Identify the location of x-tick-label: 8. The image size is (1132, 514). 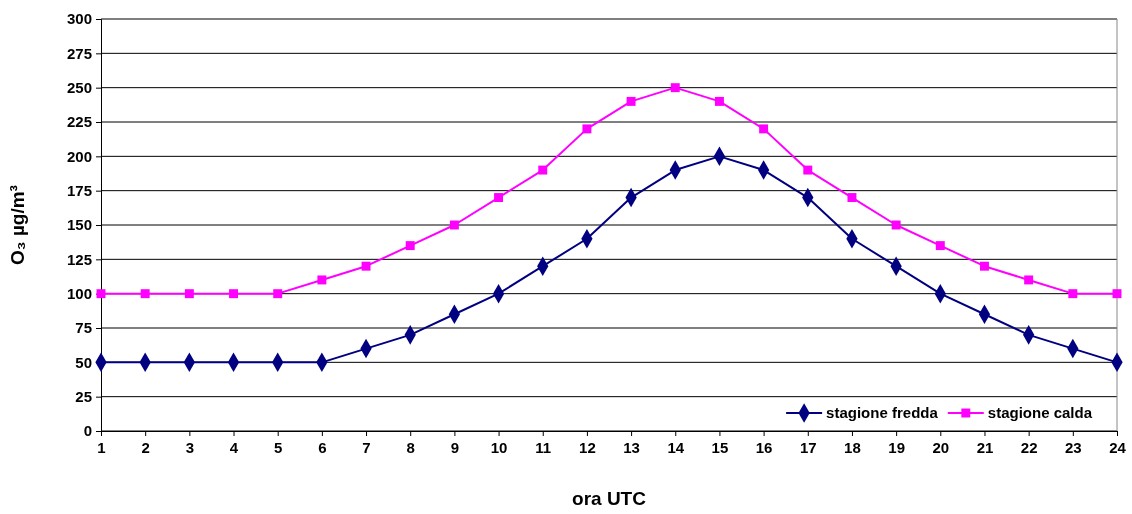
(410, 447).